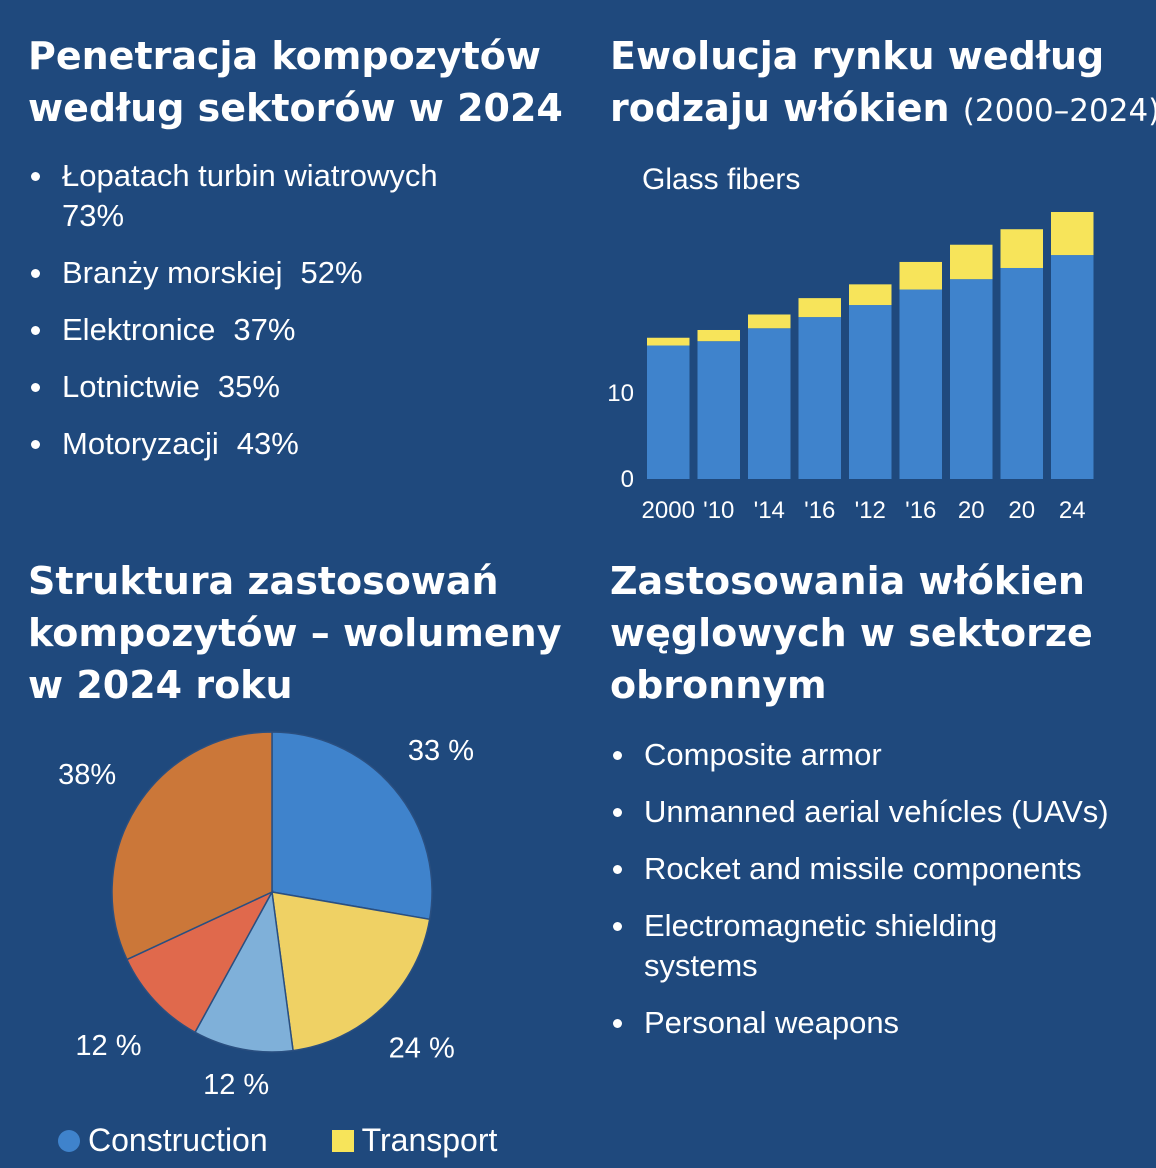  What do you see at coordinates (721, 179) in the screenshot?
I see `bar-series-label: Glass fibers` at bounding box center [721, 179].